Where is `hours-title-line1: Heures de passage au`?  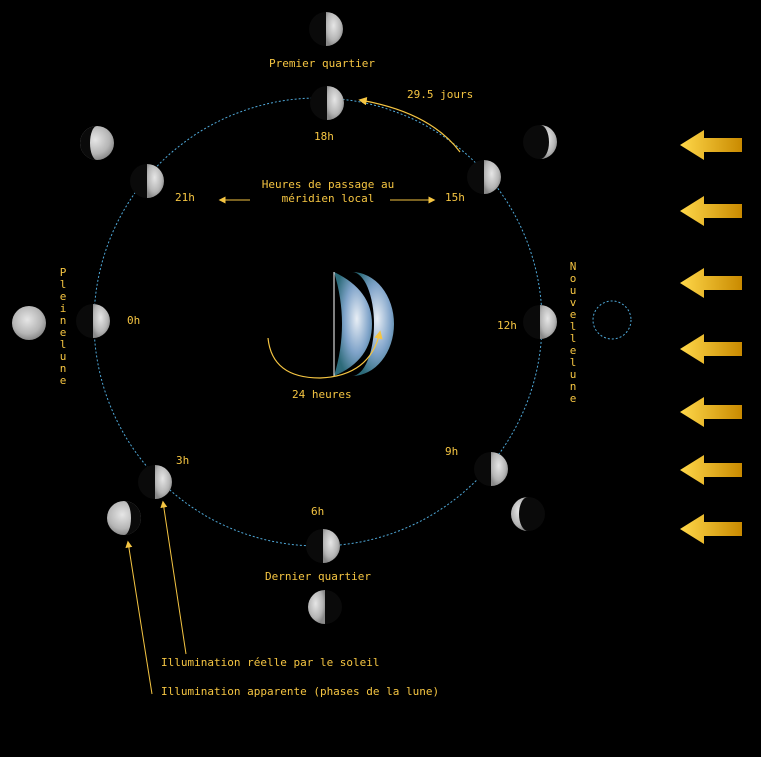 hours-title-line1: Heures de passage au is located at coordinates (328, 184).